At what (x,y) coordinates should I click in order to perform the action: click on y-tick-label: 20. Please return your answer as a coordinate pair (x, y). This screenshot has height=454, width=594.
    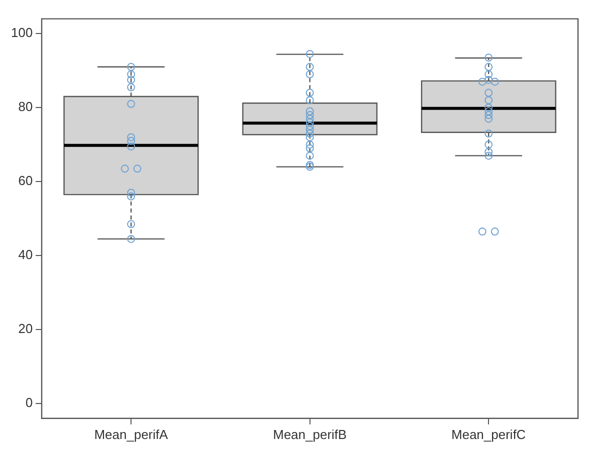
    Looking at the image, I should click on (25, 328).